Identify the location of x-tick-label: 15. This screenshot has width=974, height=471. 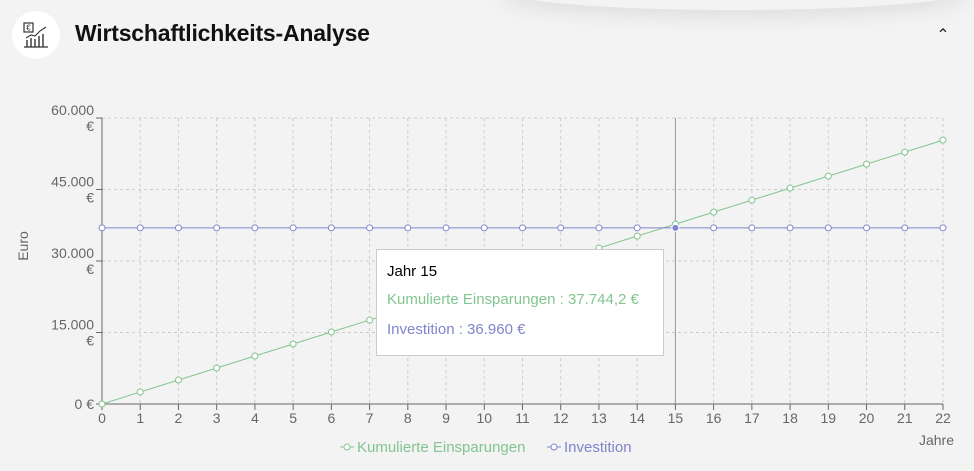
(676, 418).